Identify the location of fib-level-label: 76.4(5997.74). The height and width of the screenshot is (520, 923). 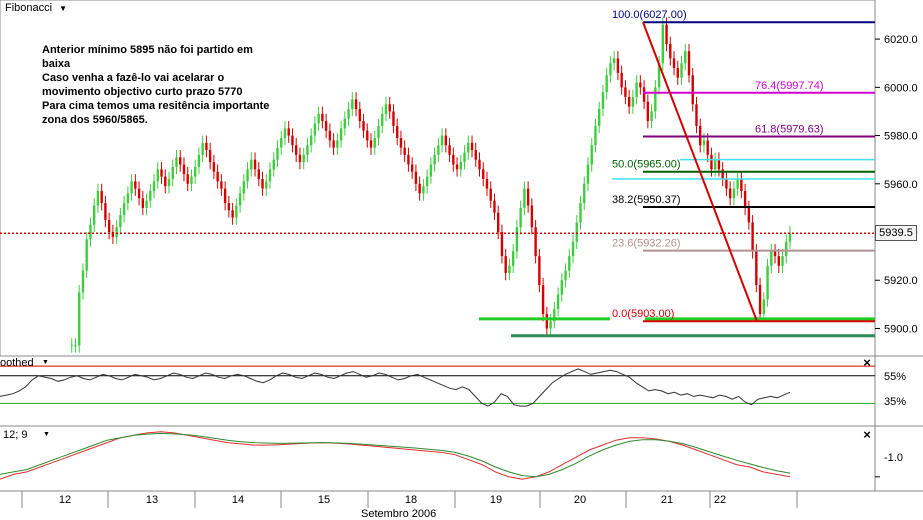
(789, 86).